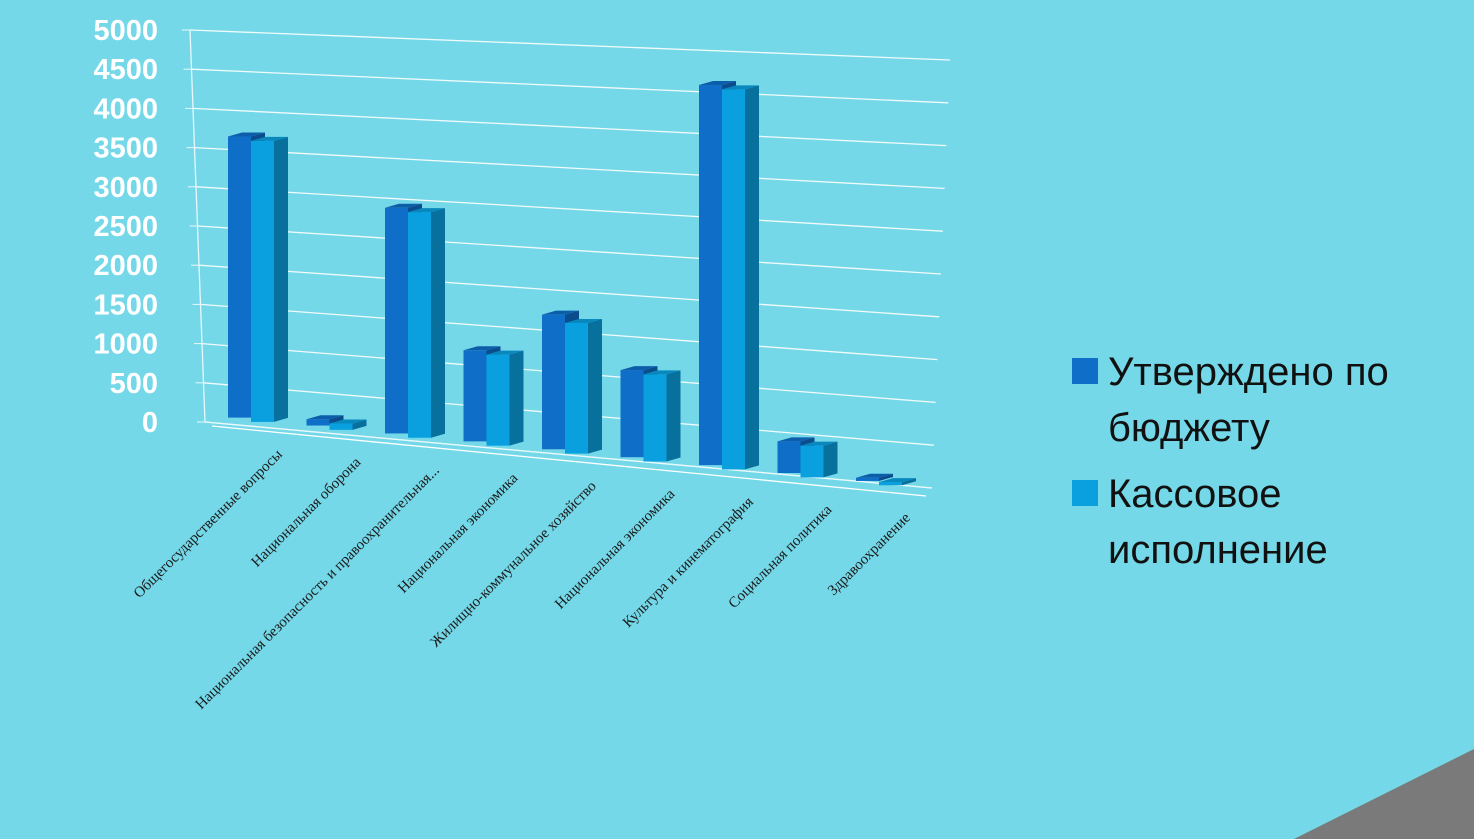  I want to click on y-tick-label: 4500, so click(125, 70).